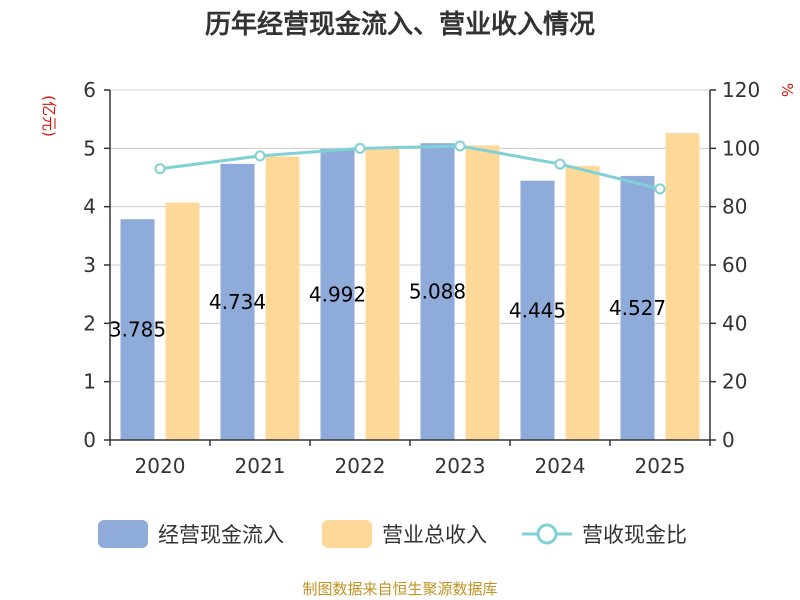 The height and width of the screenshot is (600, 800). Describe the element at coordinates (49, 116) in the screenshot. I see `left-axis-unit: (亿元)` at that location.